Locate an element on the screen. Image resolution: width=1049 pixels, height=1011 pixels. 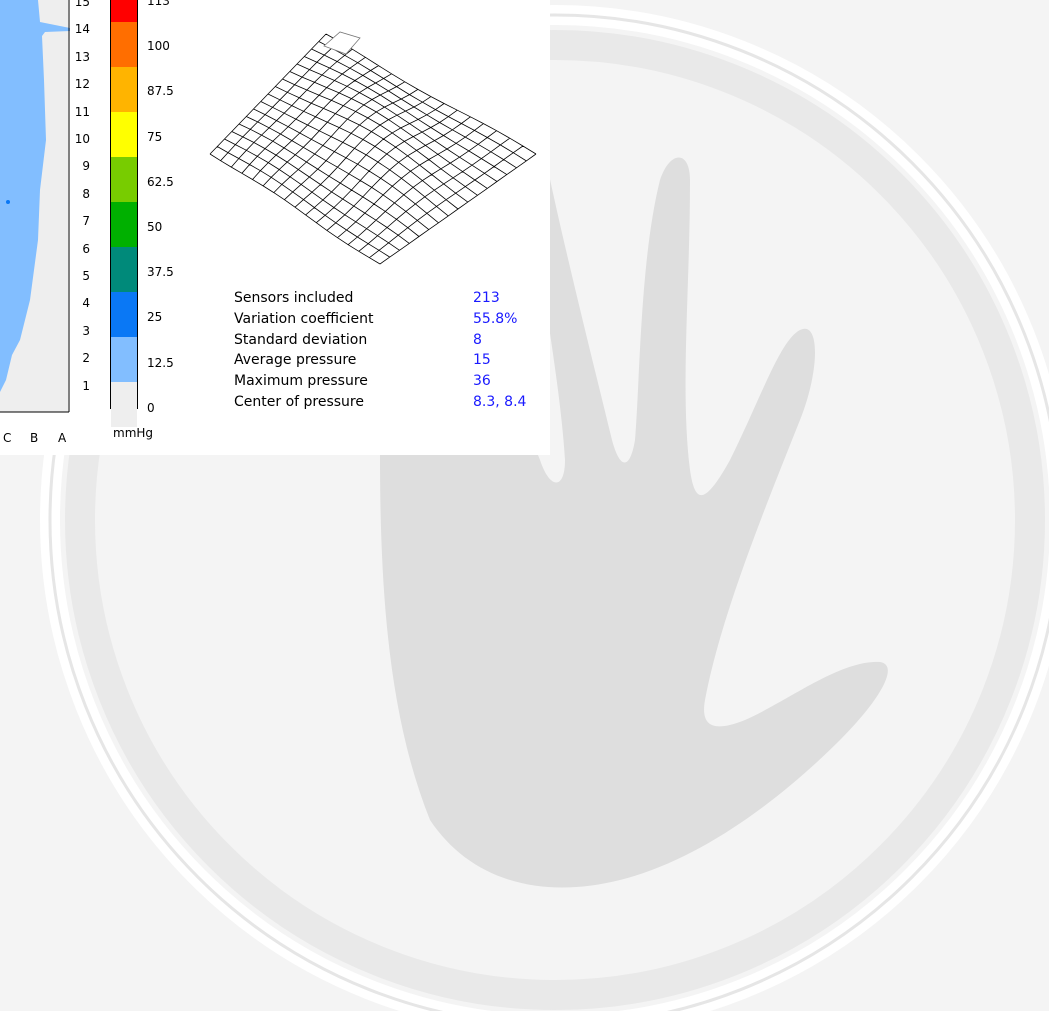
scale-tick-label: 25 is located at coordinates (155, 317).